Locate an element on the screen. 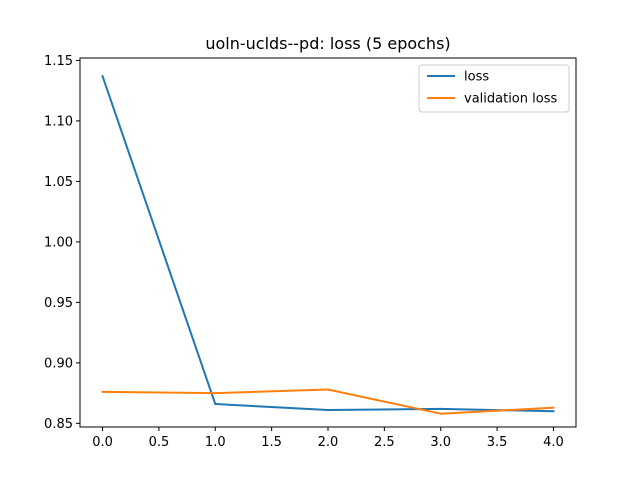 The width and height of the screenshot is (640, 485). x-tick-label: 2.5 is located at coordinates (384, 442).